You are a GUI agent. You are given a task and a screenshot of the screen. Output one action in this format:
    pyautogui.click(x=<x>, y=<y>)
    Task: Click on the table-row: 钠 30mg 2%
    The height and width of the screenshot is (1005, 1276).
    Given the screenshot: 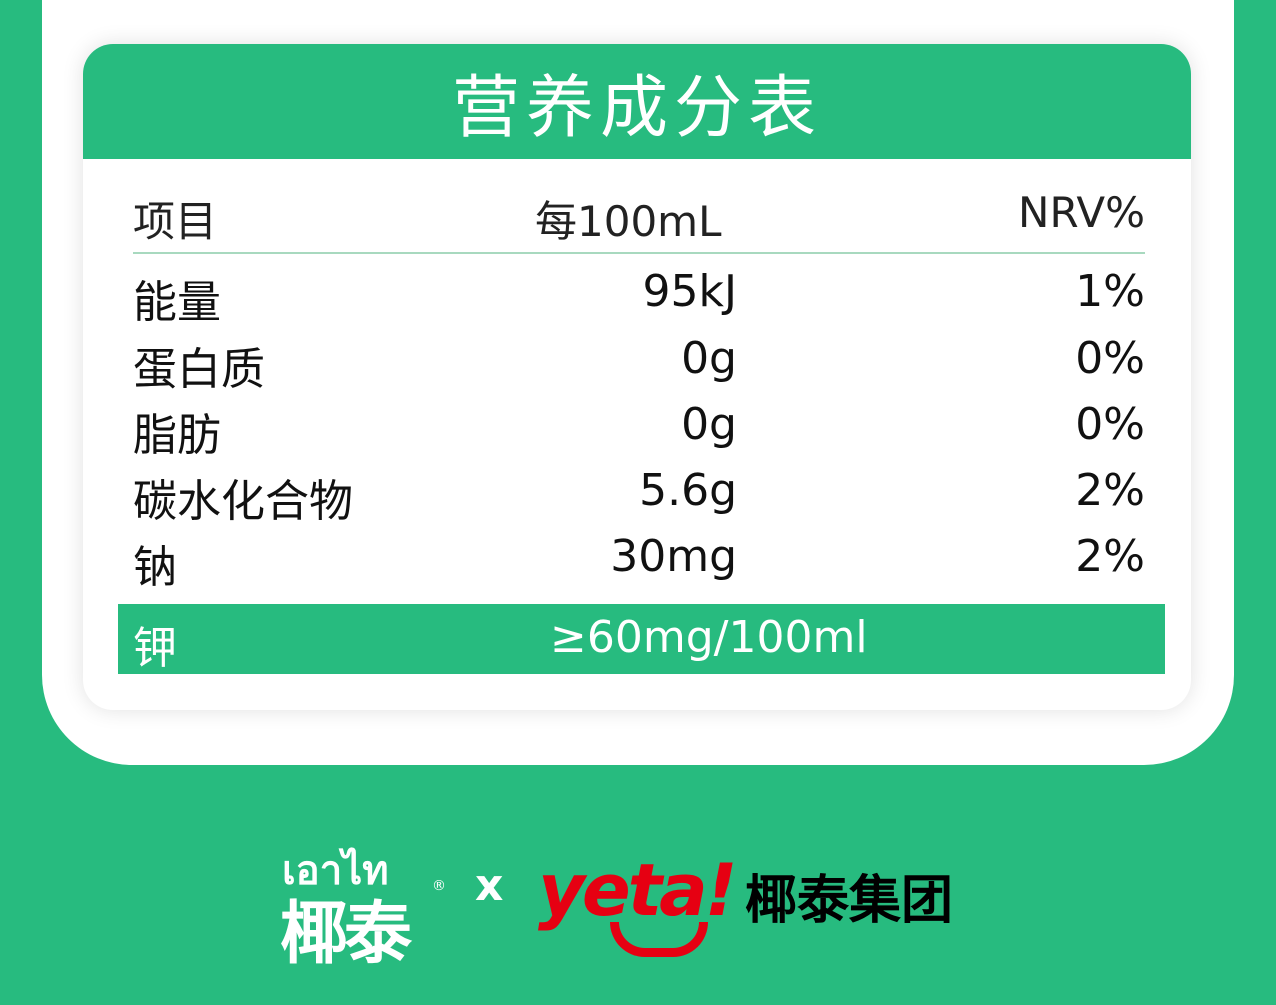 What is the action you would take?
    pyautogui.click(x=639, y=564)
    